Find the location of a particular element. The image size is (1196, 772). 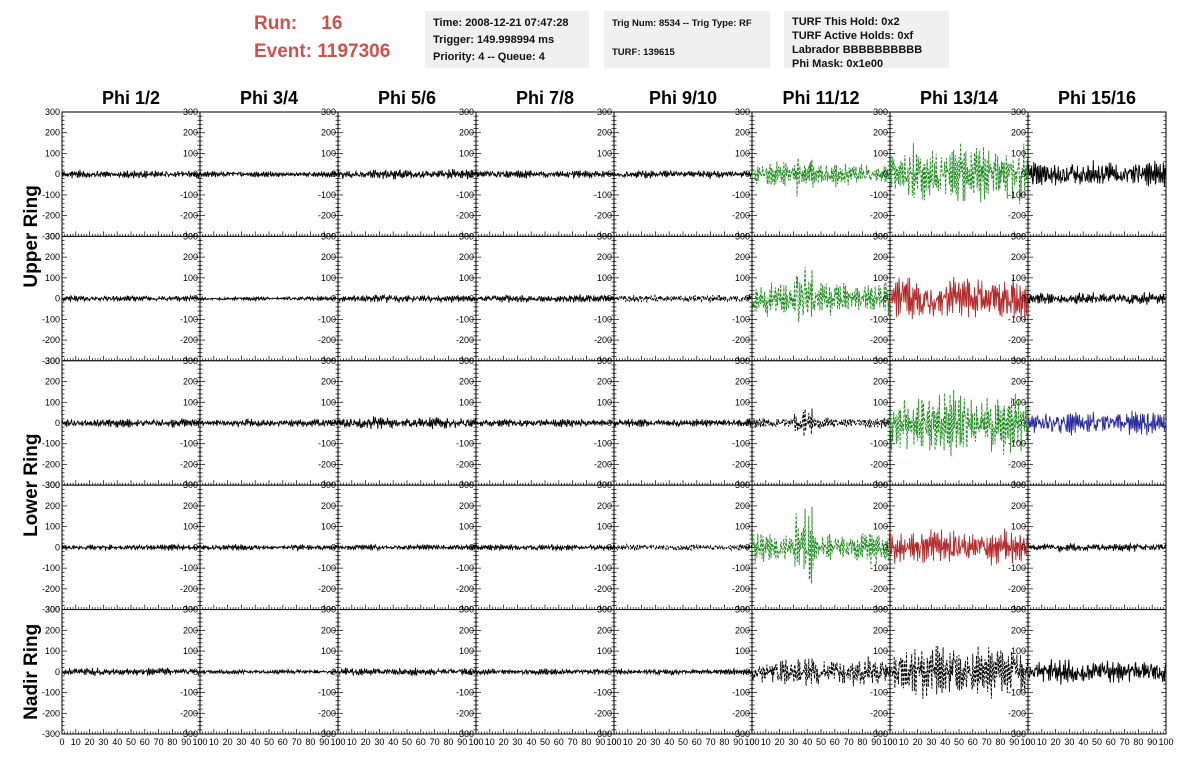

phi-mask-text: Phi Mask: 0x1e00 is located at coordinates (838, 64).